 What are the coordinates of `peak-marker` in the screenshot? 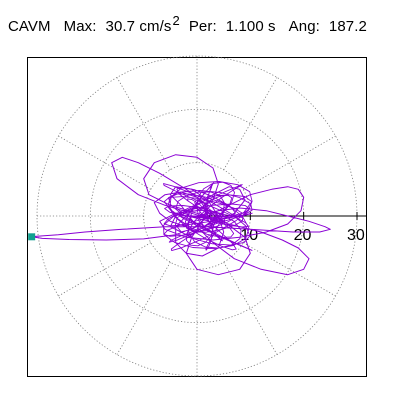 It's located at (32, 237).